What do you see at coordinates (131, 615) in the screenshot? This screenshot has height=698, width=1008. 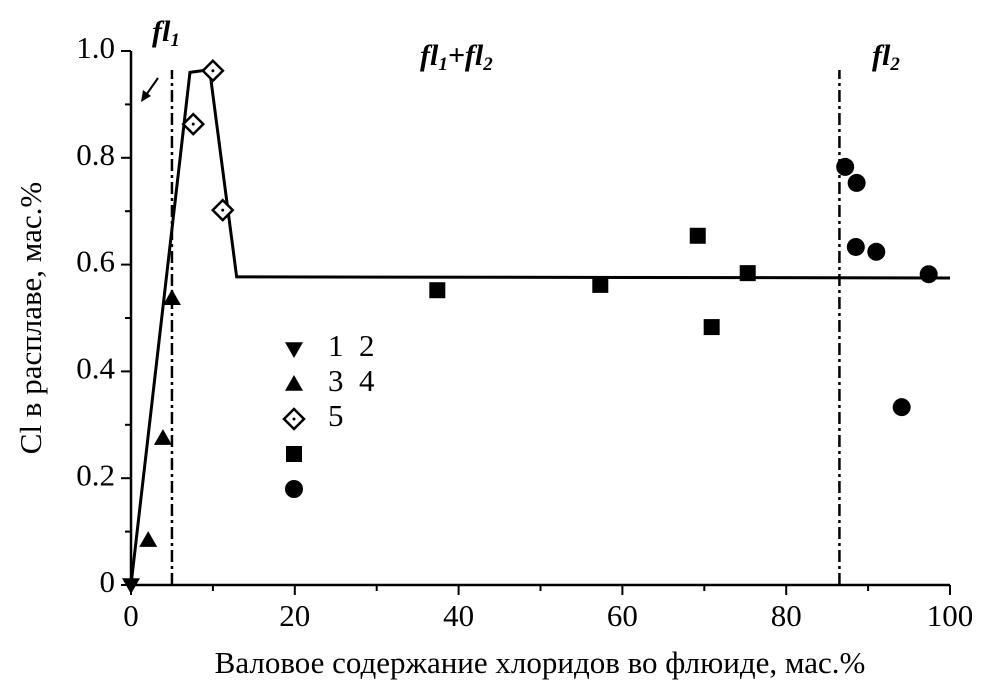 I see `x-tick-label: 0` at bounding box center [131, 615].